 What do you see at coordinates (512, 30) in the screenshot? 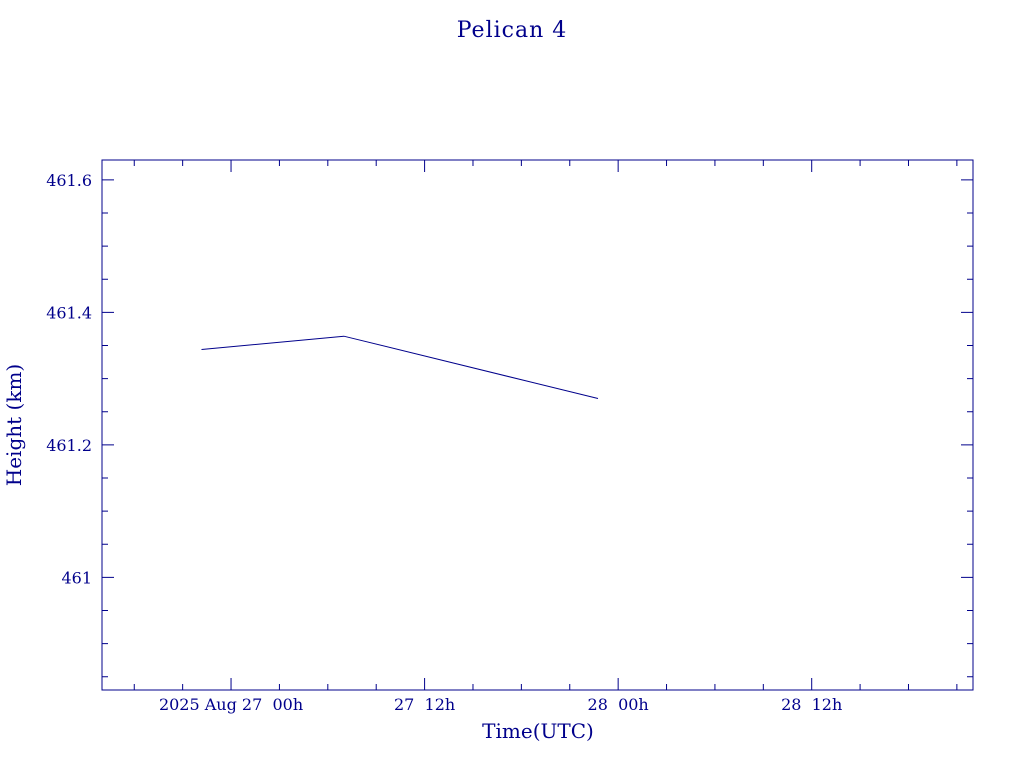
I see `chart-title: Pelican 4` at bounding box center [512, 30].